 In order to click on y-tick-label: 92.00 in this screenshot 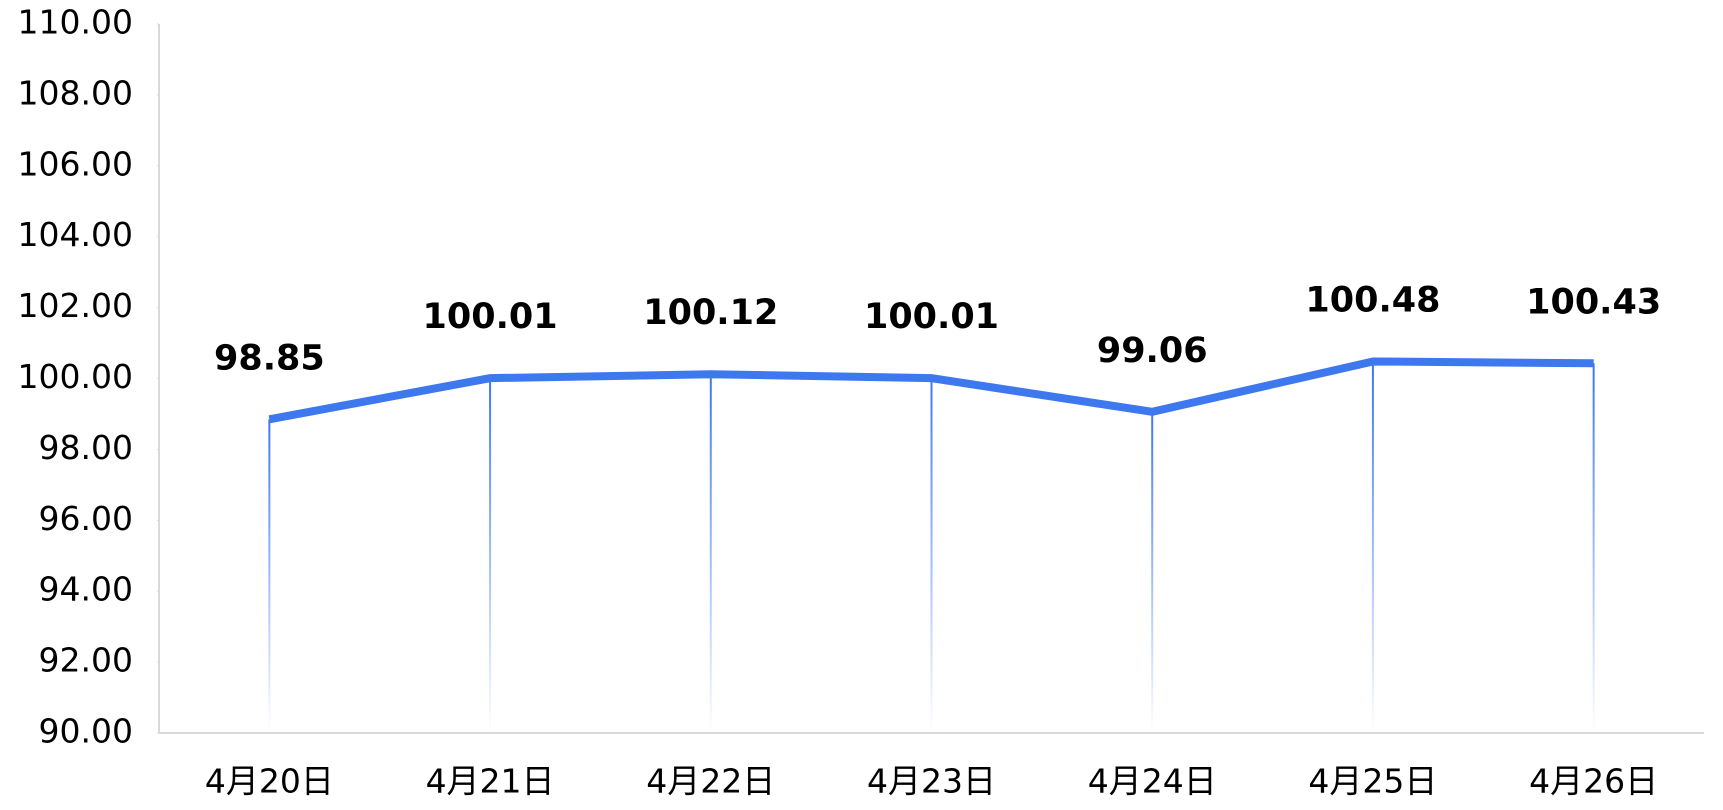, I will do `click(86, 660)`.